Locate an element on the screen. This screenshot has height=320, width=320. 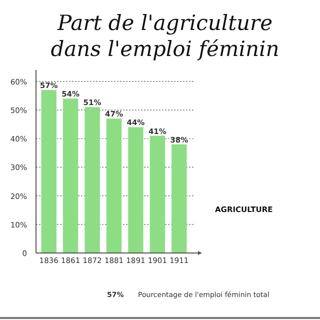
chart-title: Part de l'agriculture dans l'emploi féminin is located at coordinates (165, 36).